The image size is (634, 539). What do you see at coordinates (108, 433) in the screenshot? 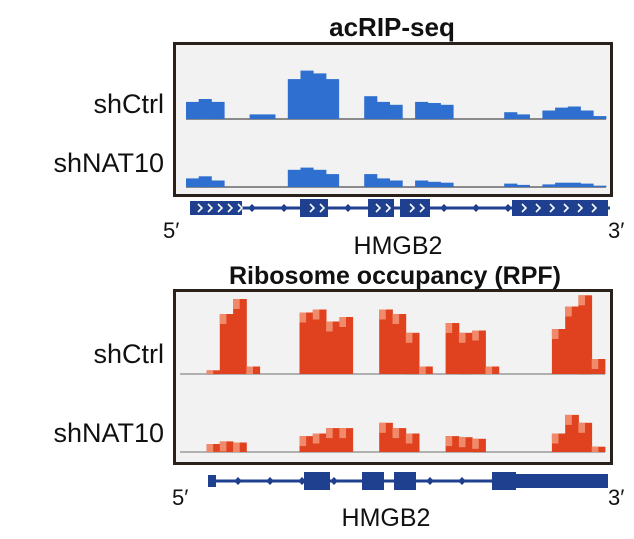
I see `rpf-row-label-shnat10: shNAT10` at bounding box center [108, 433].